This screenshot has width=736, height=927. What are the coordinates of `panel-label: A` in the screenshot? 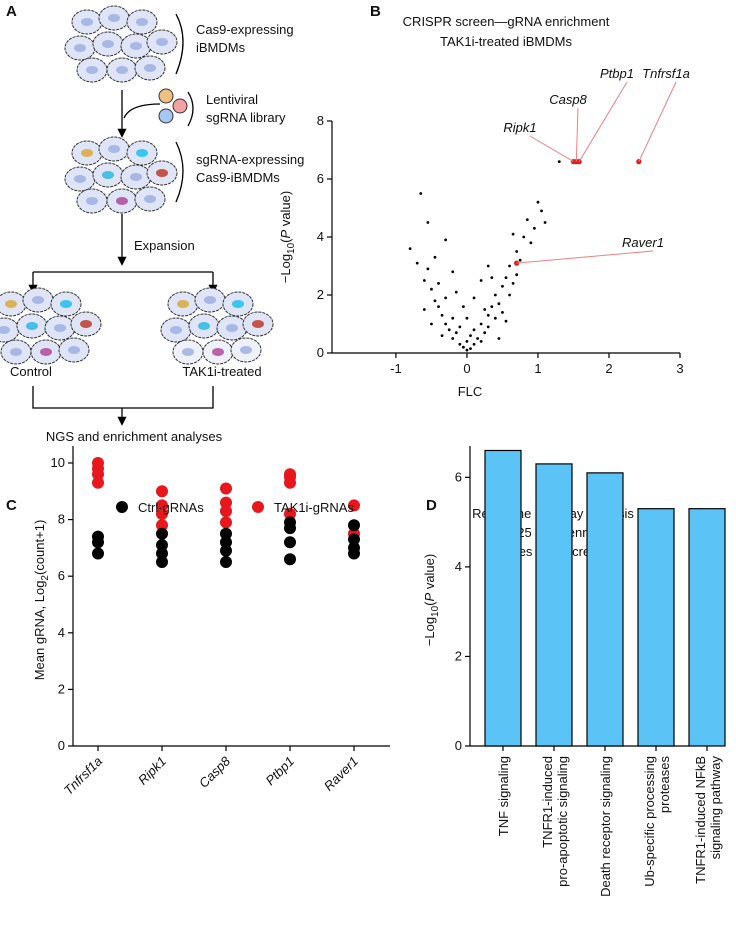 It's located at (11, 11).